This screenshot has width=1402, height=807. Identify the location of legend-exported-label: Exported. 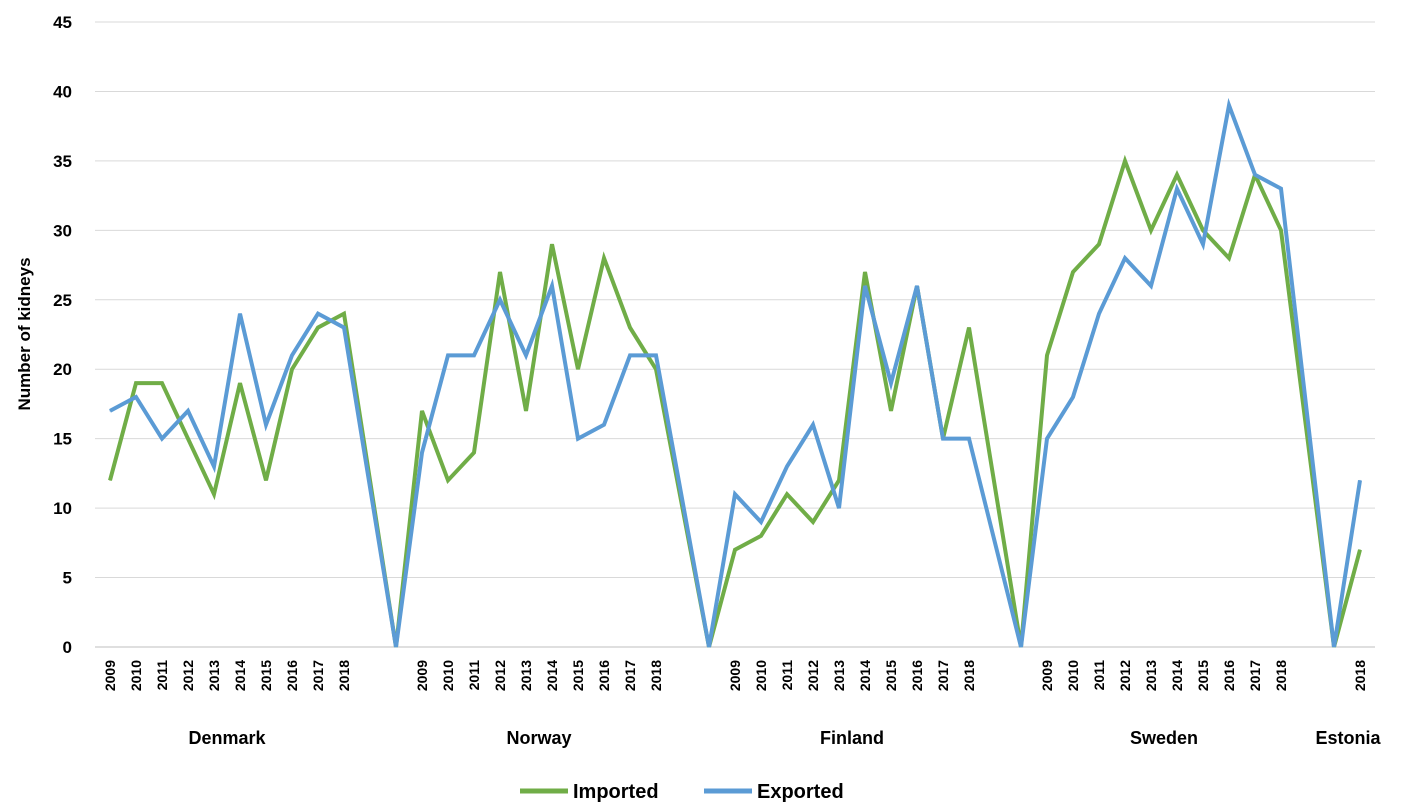
(800, 792).